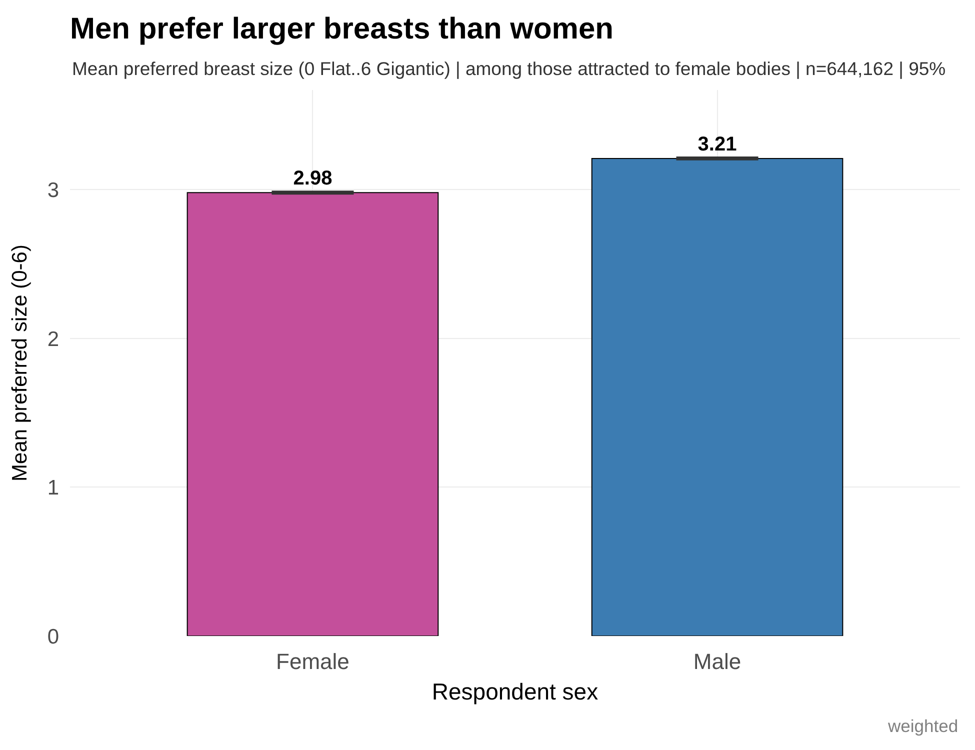 This screenshot has height=750, width=975. What do you see at coordinates (717, 144) in the screenshot?
I see `data-label: 3.21` at bounding box center [717, 144].